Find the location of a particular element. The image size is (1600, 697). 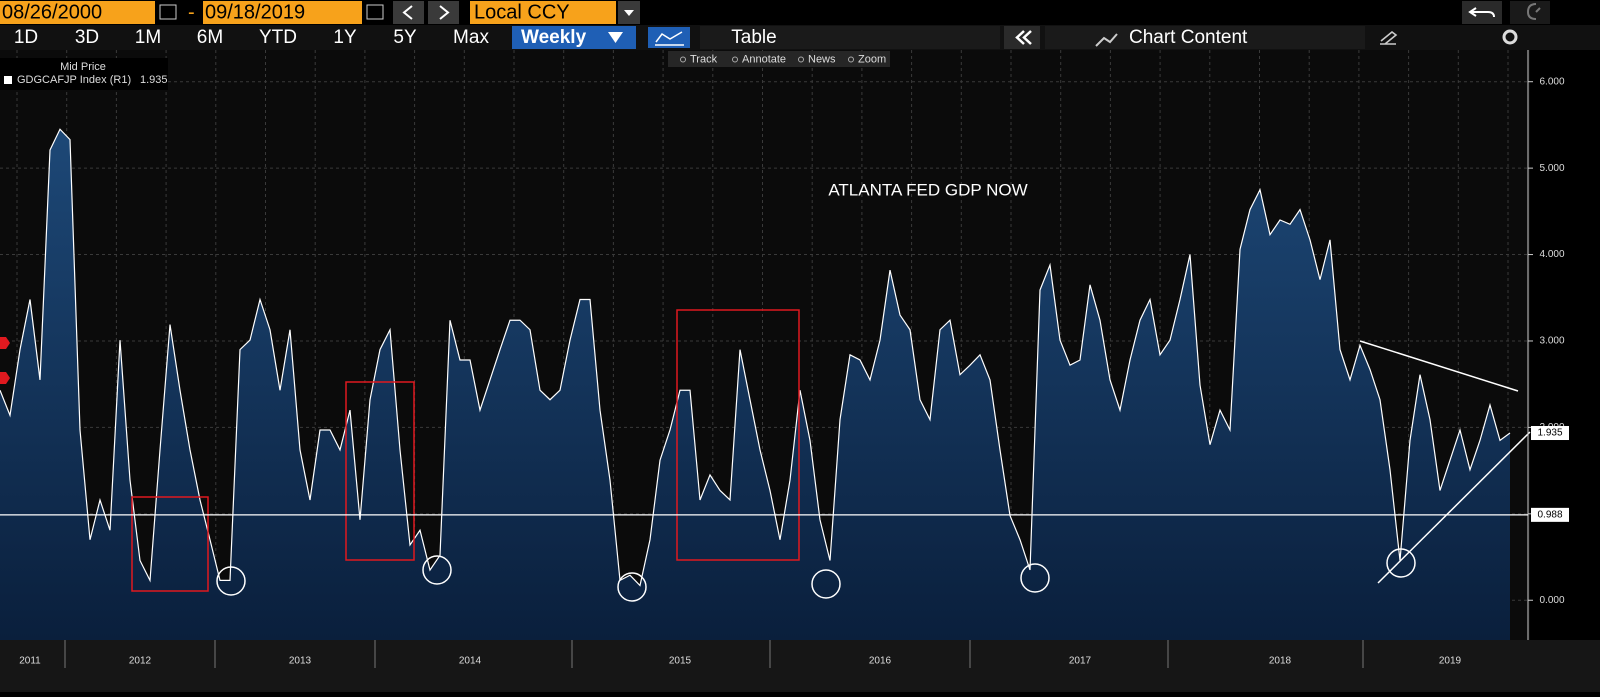

x-tick-label: 2015 is located at coordinates (680, 661).